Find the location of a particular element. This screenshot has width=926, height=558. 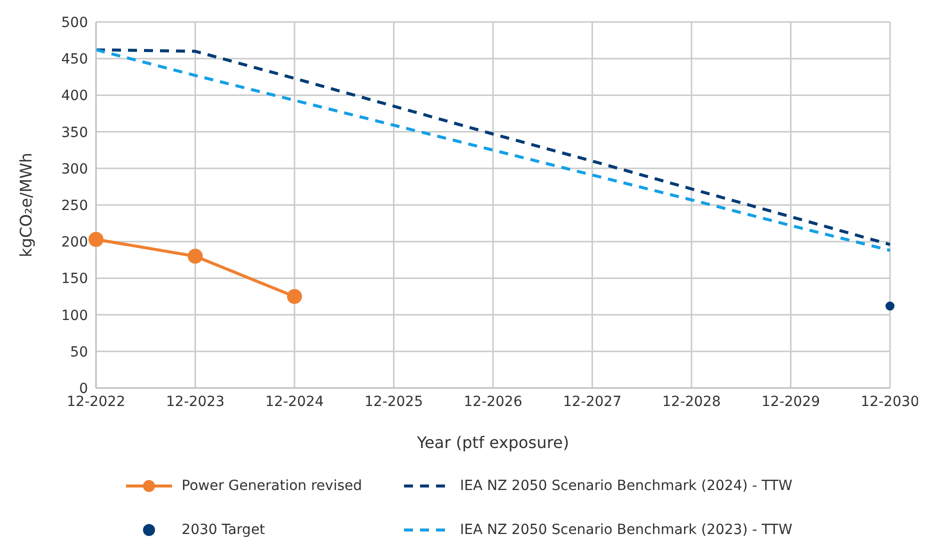

y-tick-label: 200 is located at coordinates (74, 242).